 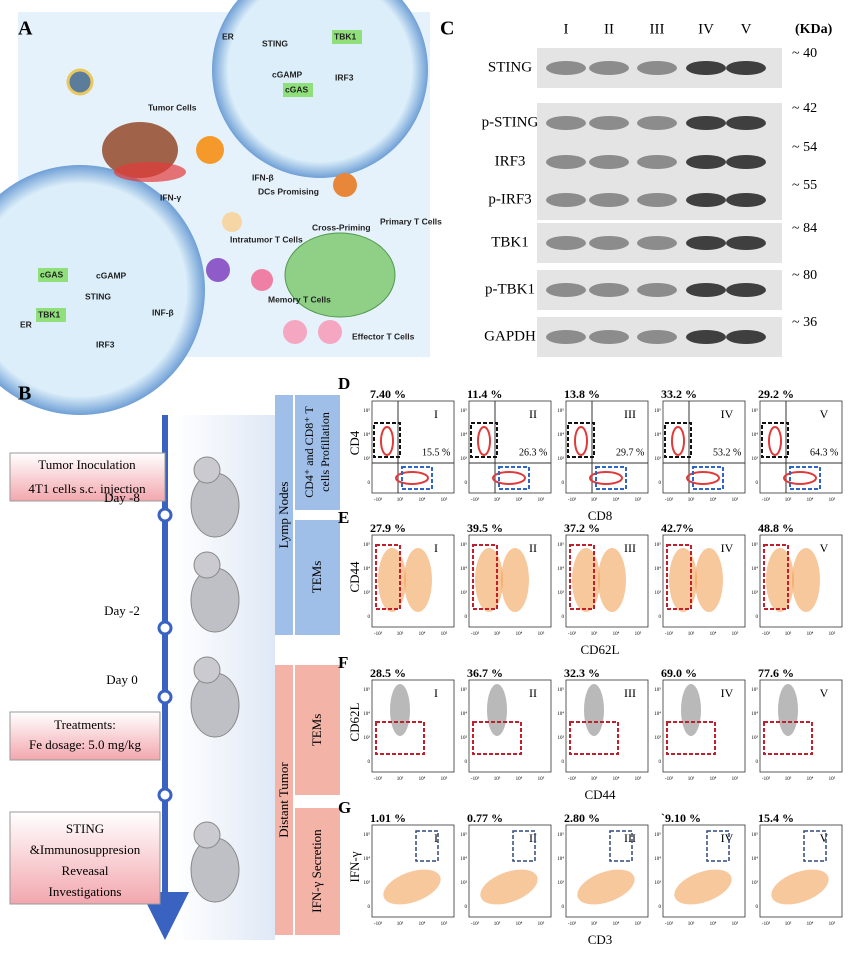 What do you see at coordinates (776, 394) in the screenshot?
I see `gate-percent: 29.2 %` at bounding box center [776, 394].